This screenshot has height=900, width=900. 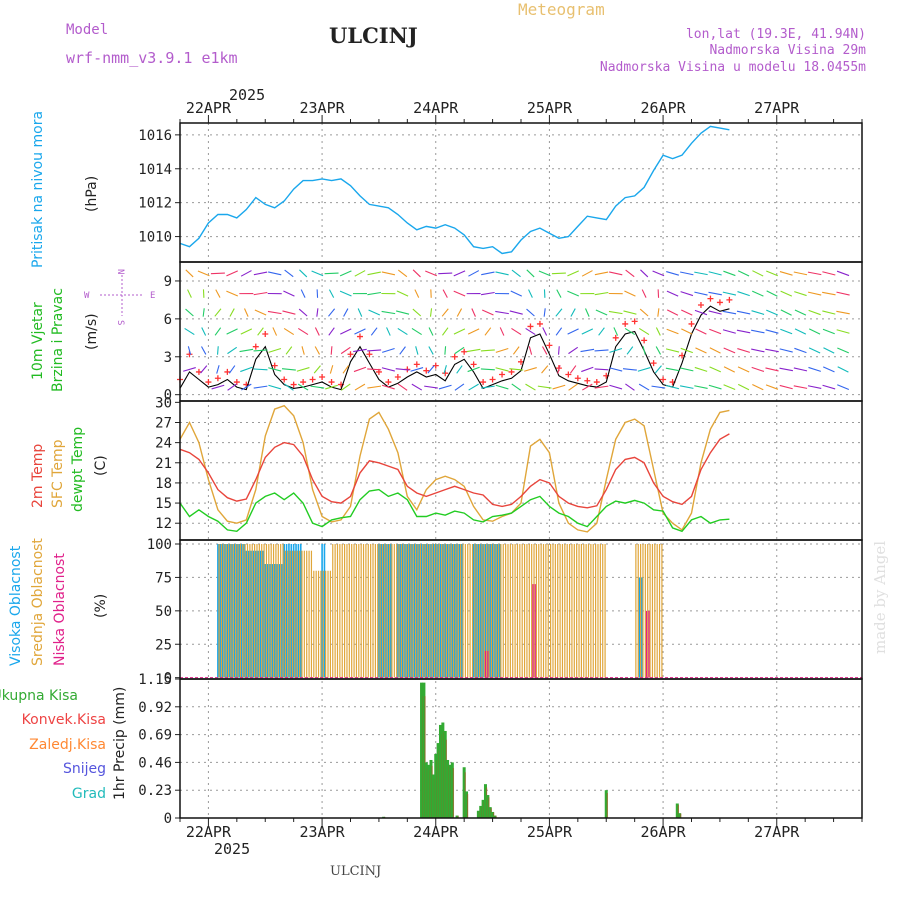 I want to click on day-label-bottom: 23APR, so click(x=323, y=832).